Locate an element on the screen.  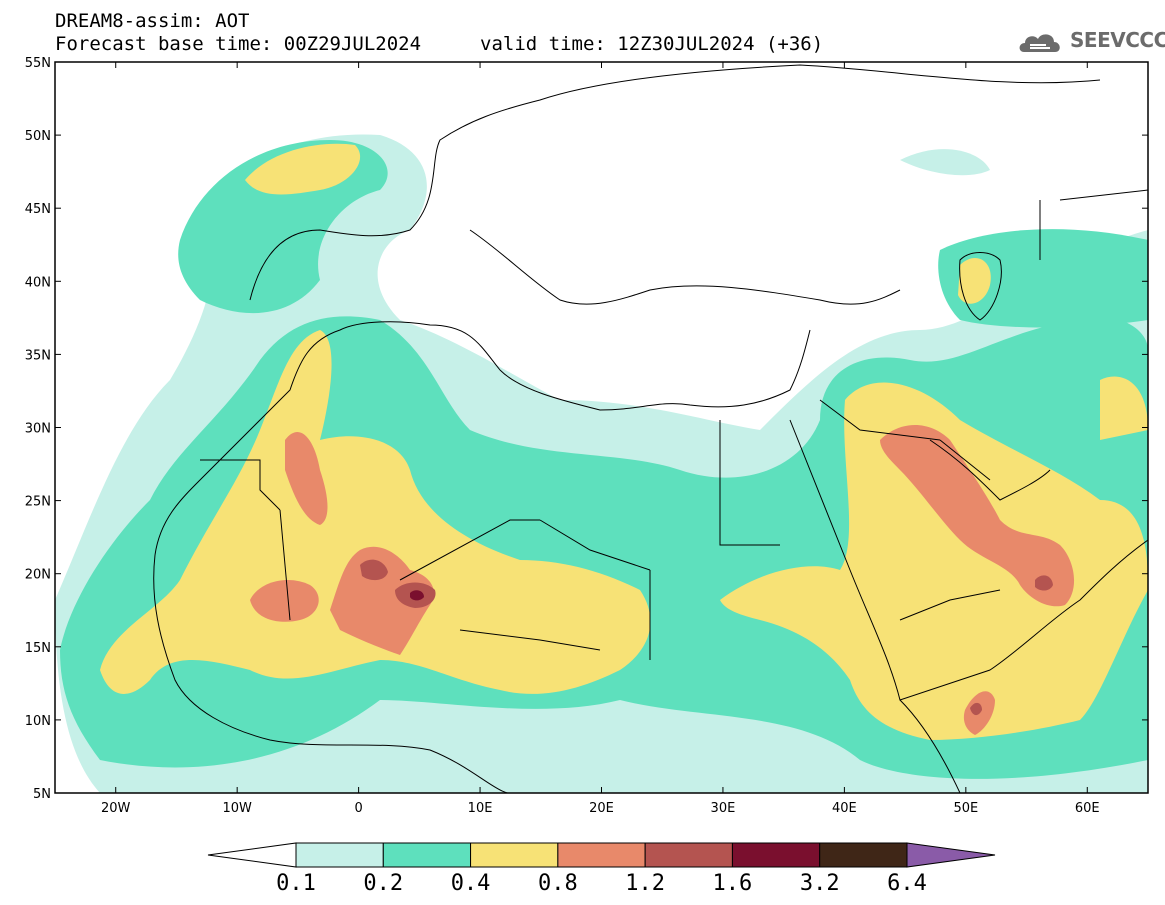
colorbar-label: 1.6 is located at coordinates (733, 883).